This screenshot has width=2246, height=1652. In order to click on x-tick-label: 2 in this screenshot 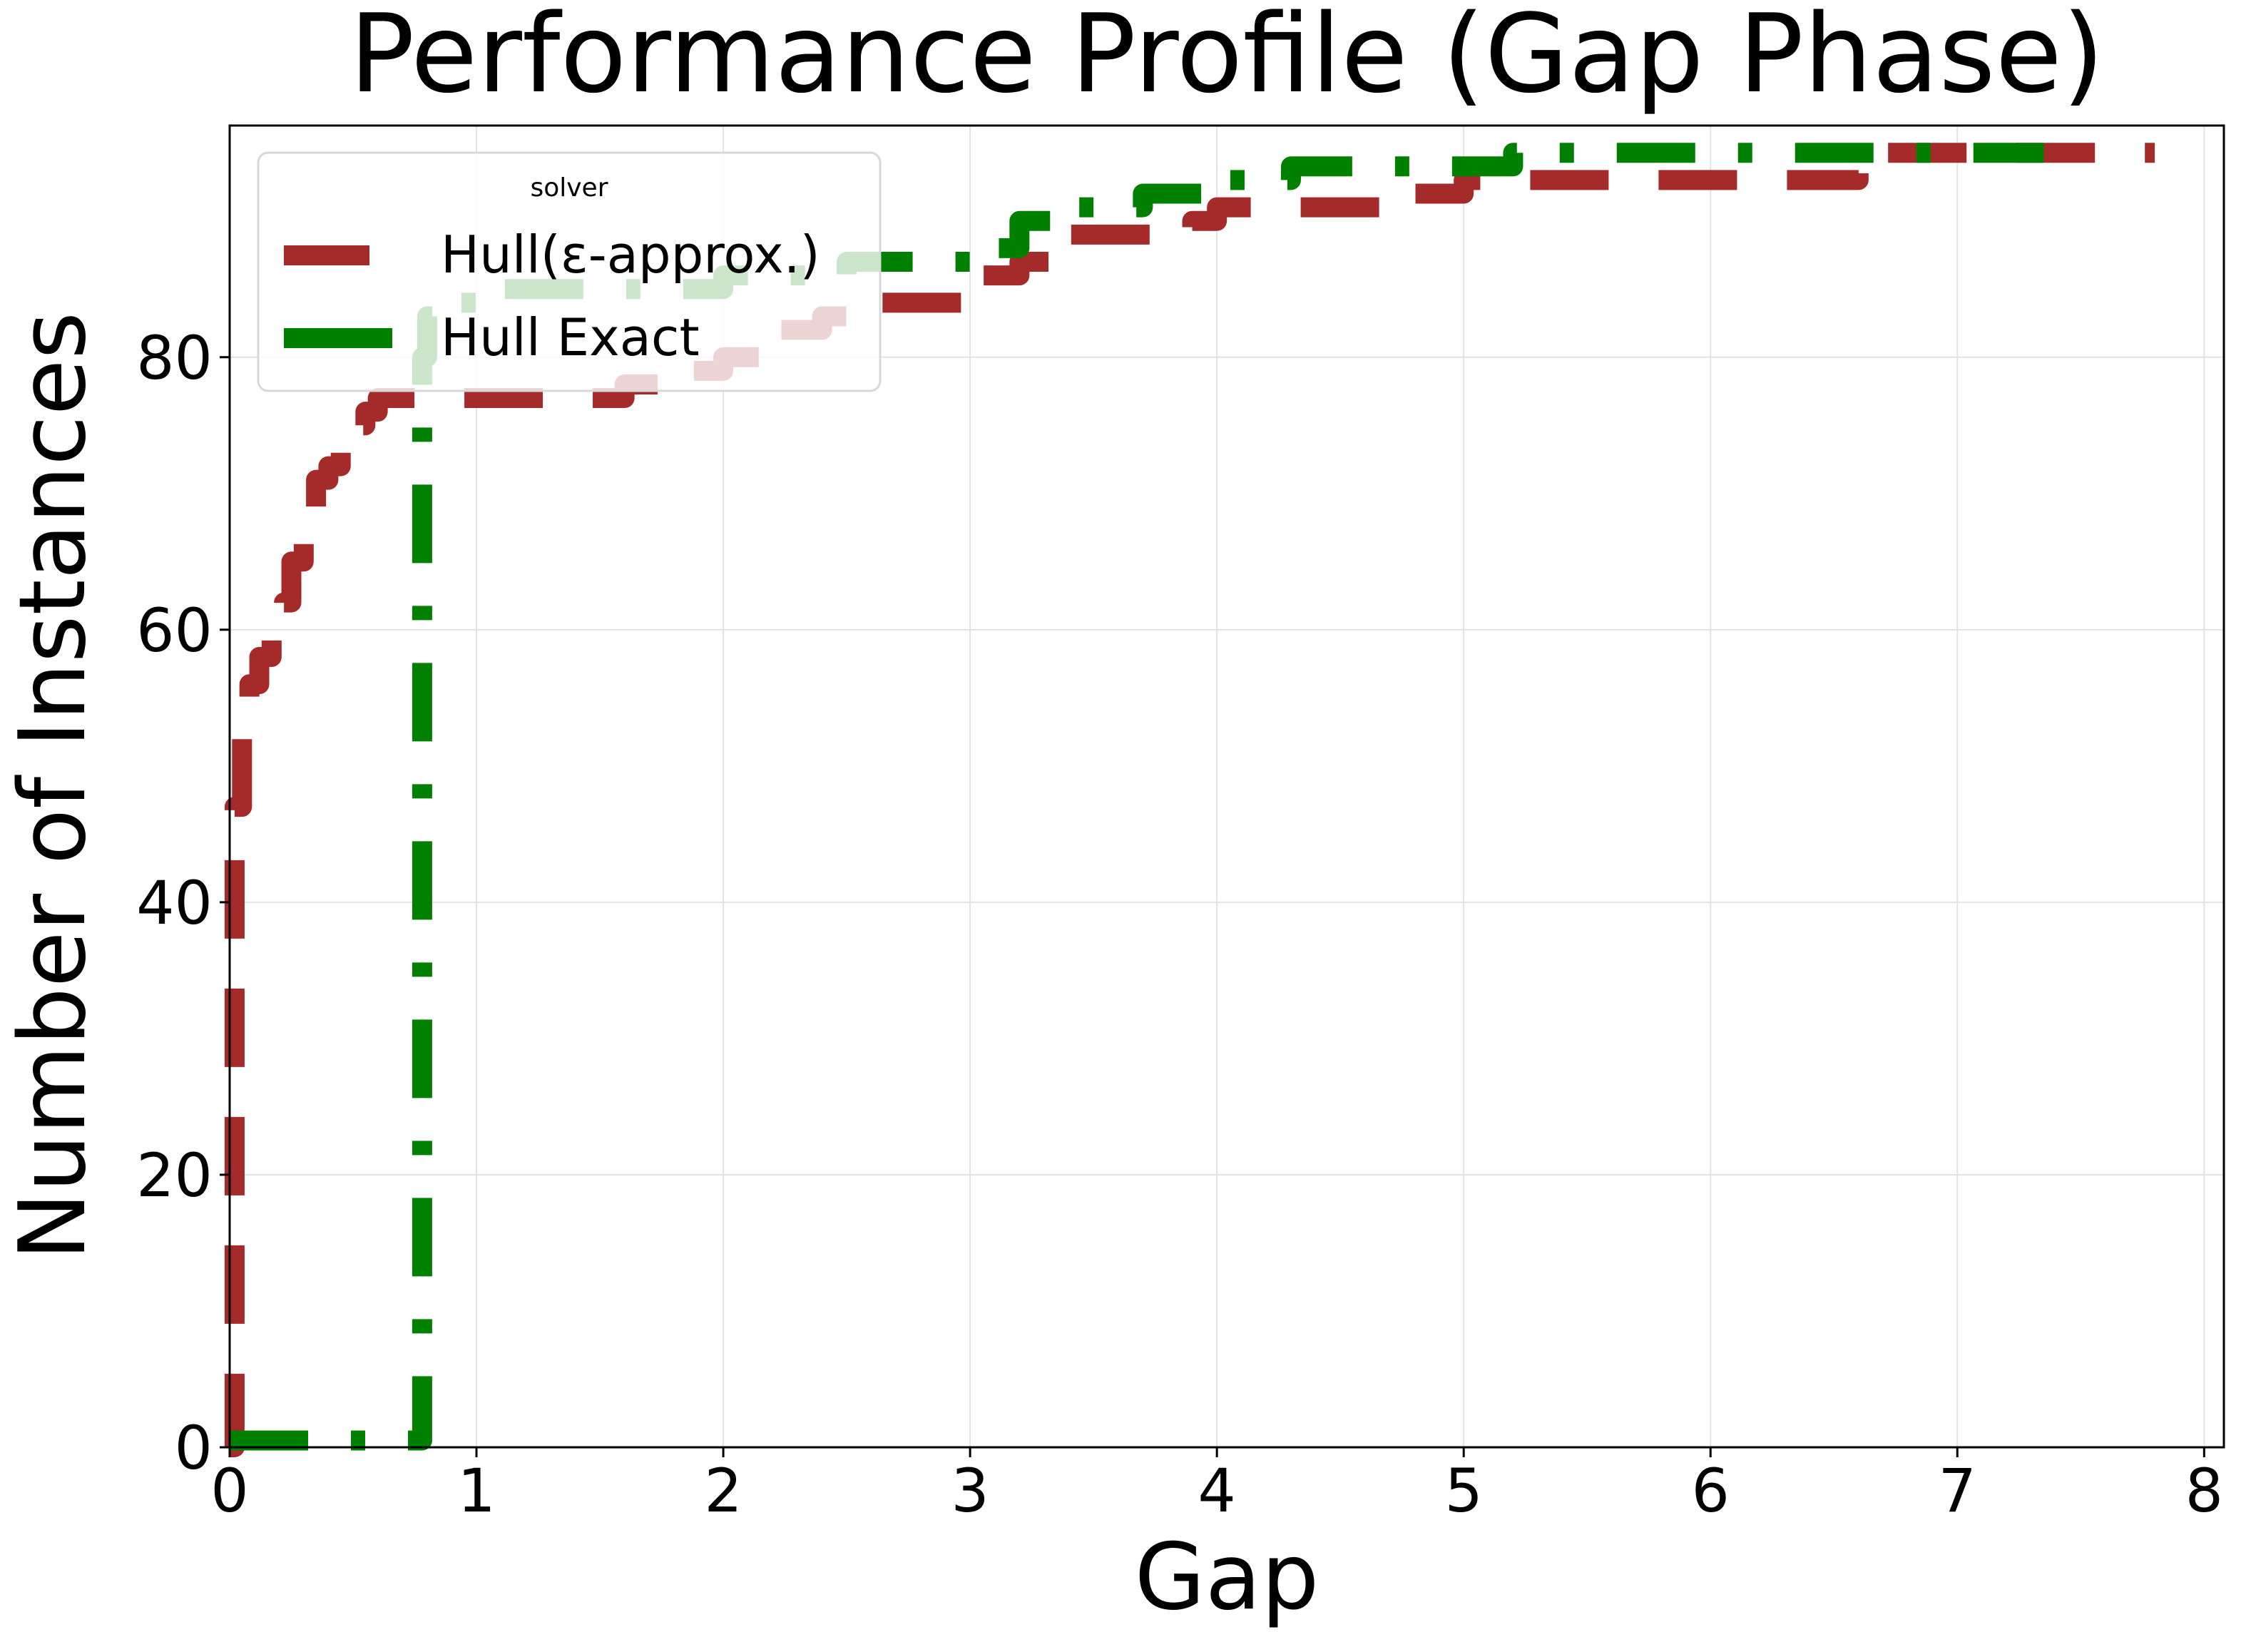, I will do `click(723, 1491)`.